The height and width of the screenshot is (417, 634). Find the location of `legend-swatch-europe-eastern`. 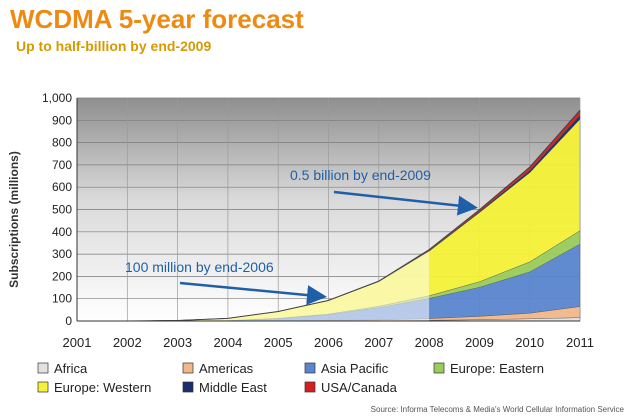

legend-swatch-europe-eastern is located at coordinates (439, 368).